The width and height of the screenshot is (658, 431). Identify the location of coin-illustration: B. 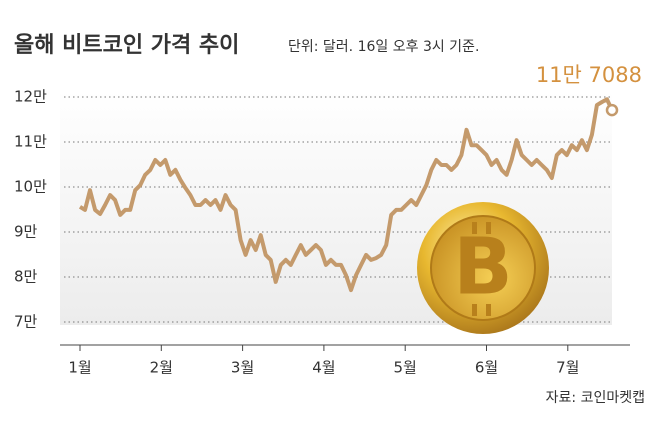
(483, 268).